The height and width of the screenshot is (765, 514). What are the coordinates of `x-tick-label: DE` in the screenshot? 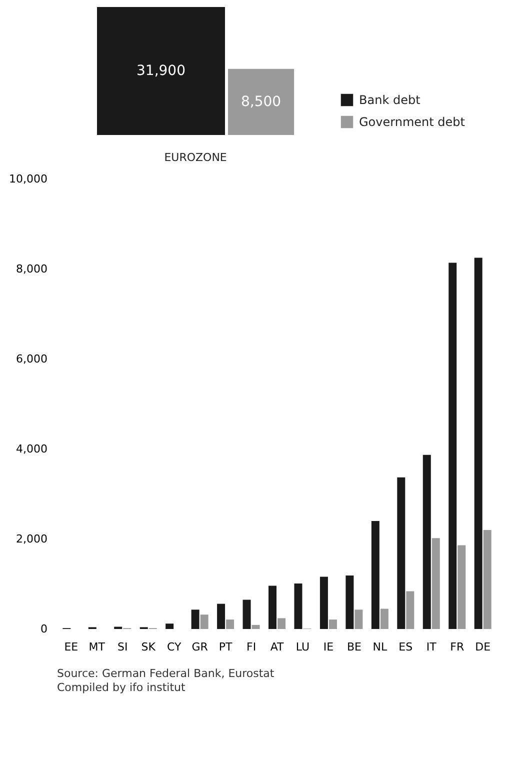 It's located at (483, 647).